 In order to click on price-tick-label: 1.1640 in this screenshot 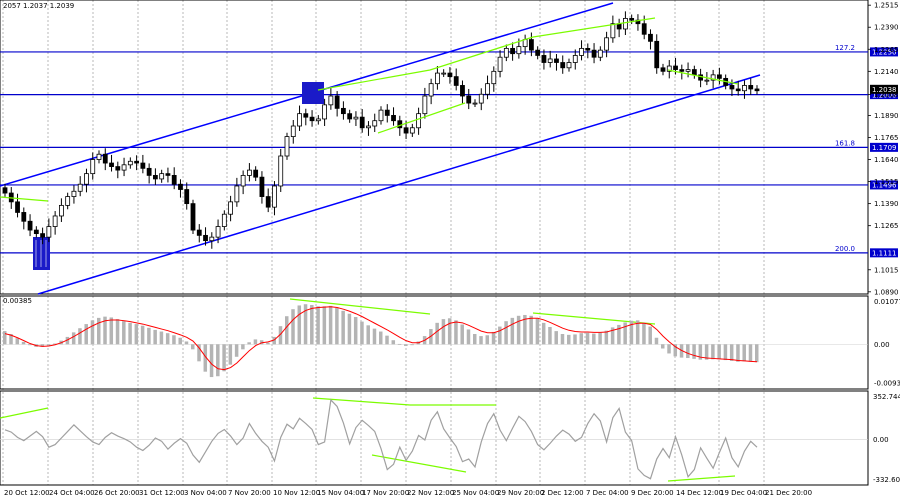, I will do `click(886, 160)`.